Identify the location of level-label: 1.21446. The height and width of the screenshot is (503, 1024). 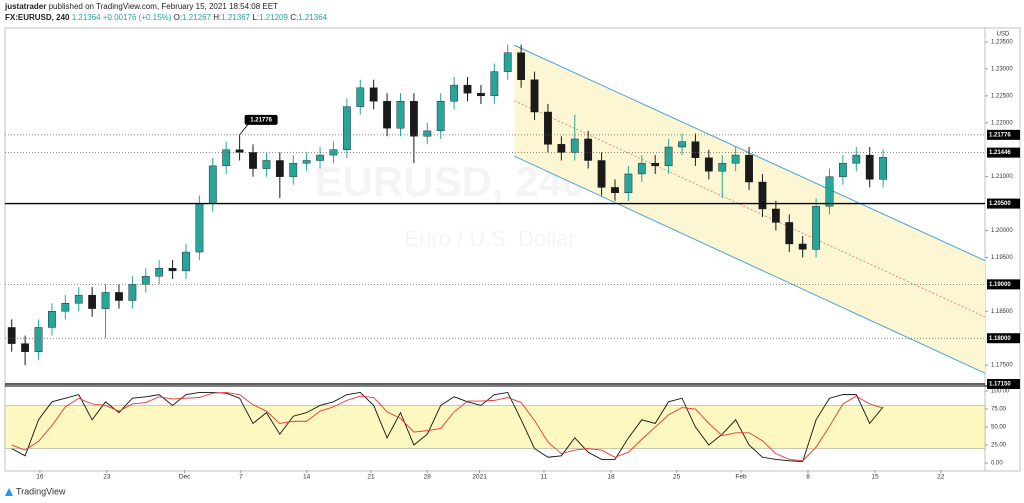
(1000, 153).